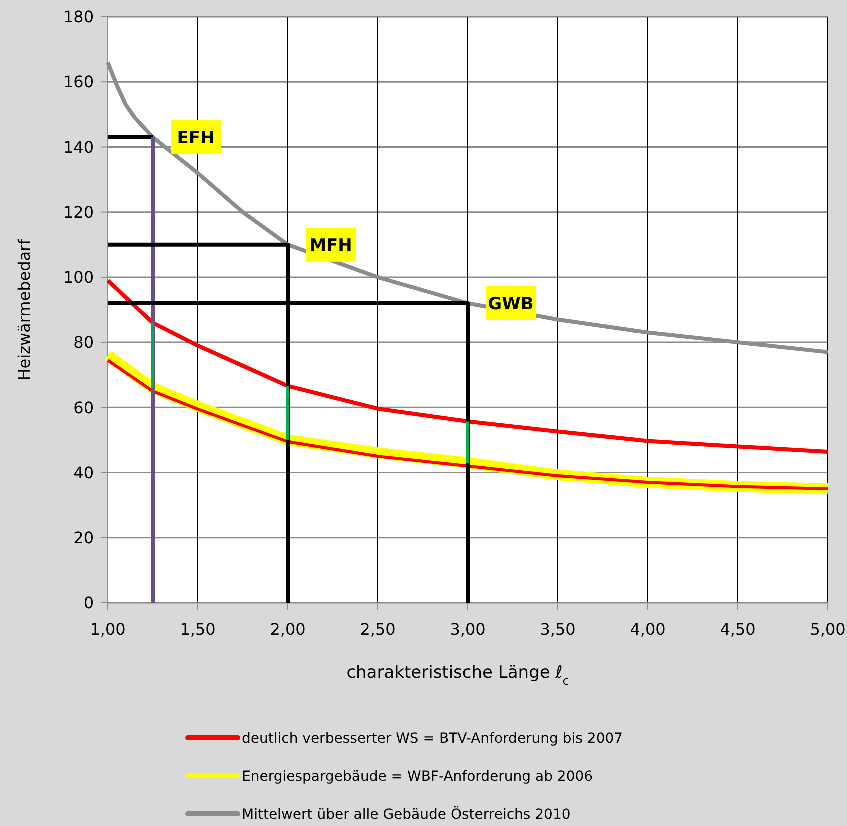  What do you see at coordinates (648, 629) in the screenshot?
I see `x-tick-label: 4,00` at bounding box center [648, 629].